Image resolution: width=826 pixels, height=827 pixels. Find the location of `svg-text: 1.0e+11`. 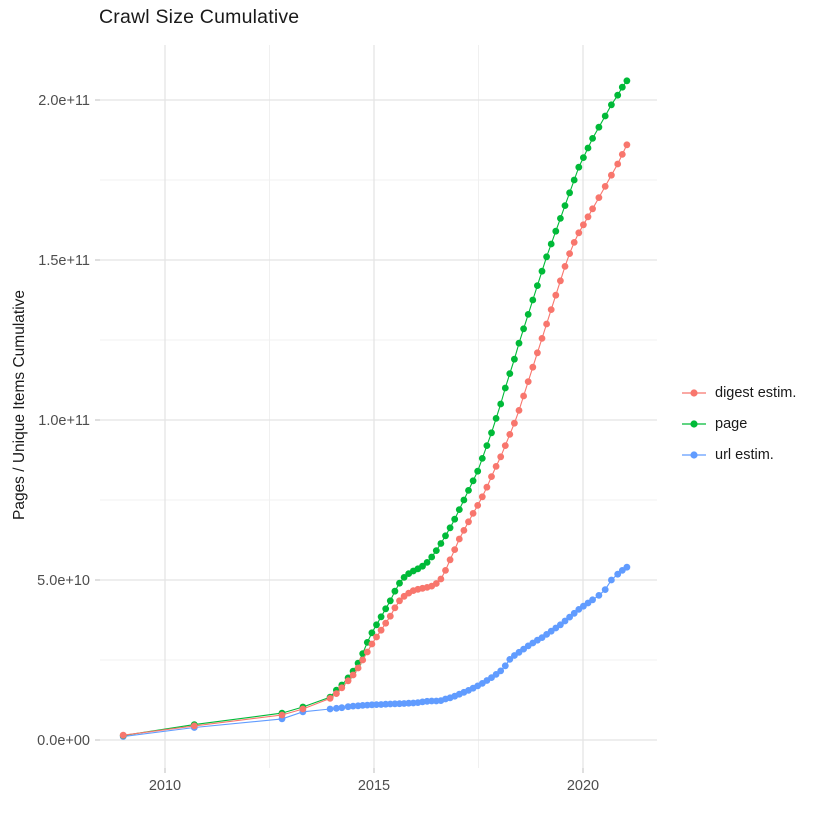

svg-text: 1.0e+11 is located at coordinates (64, 421).